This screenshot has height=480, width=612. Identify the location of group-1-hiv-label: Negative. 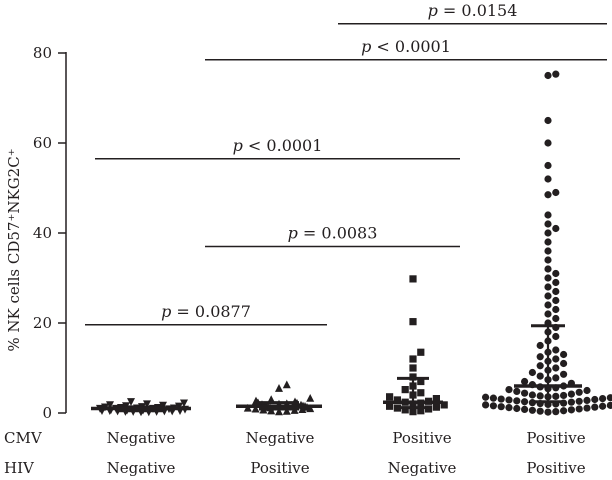
(141, 468).